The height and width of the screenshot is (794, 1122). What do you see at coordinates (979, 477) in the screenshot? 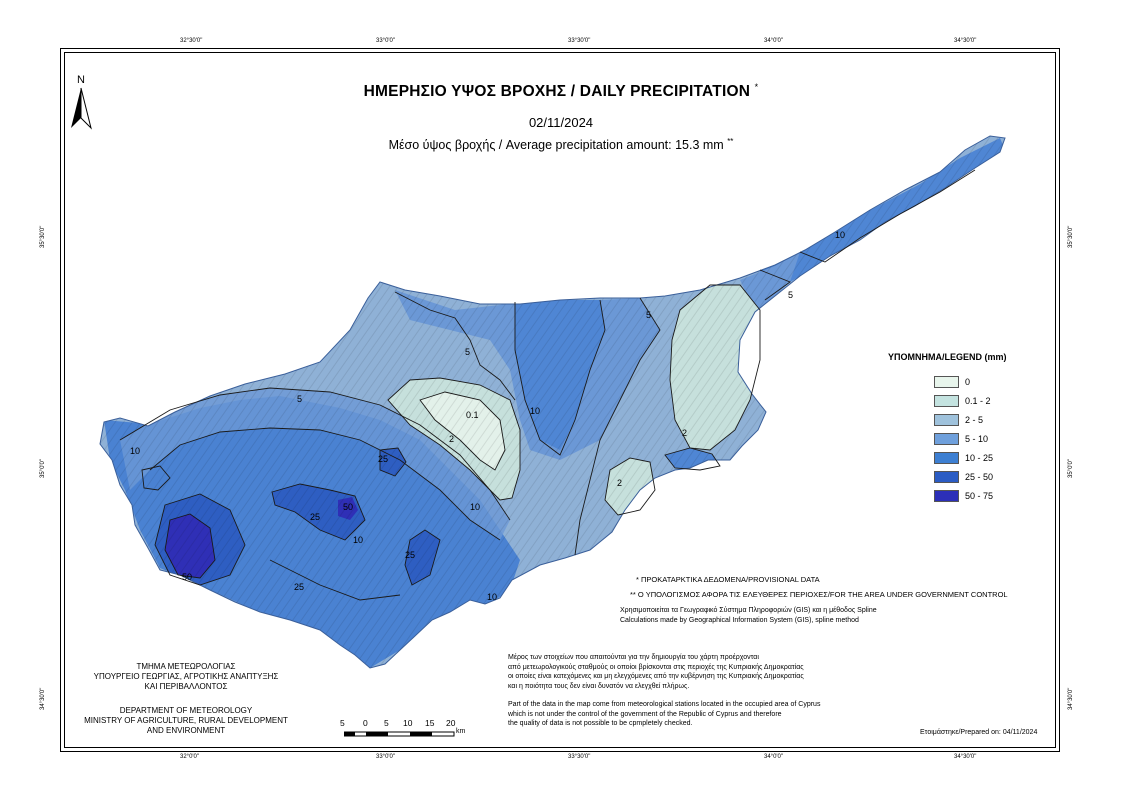
I see `legend-label: 25 - 50` at bounding box center [979, 477].